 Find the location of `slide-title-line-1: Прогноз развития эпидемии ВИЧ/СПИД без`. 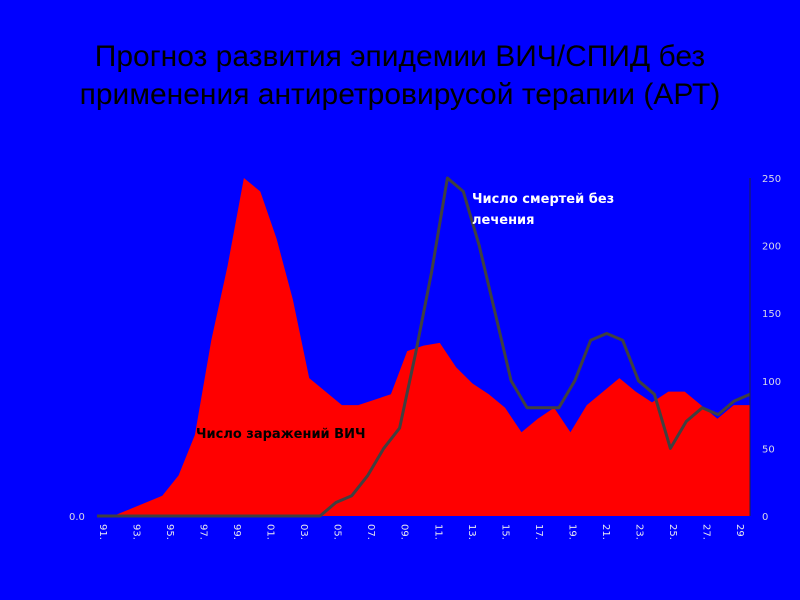

slide-title-line-1: Прогноз развития эпидемии ВИЧ/СПИД без is located at coordinates (400, 56).